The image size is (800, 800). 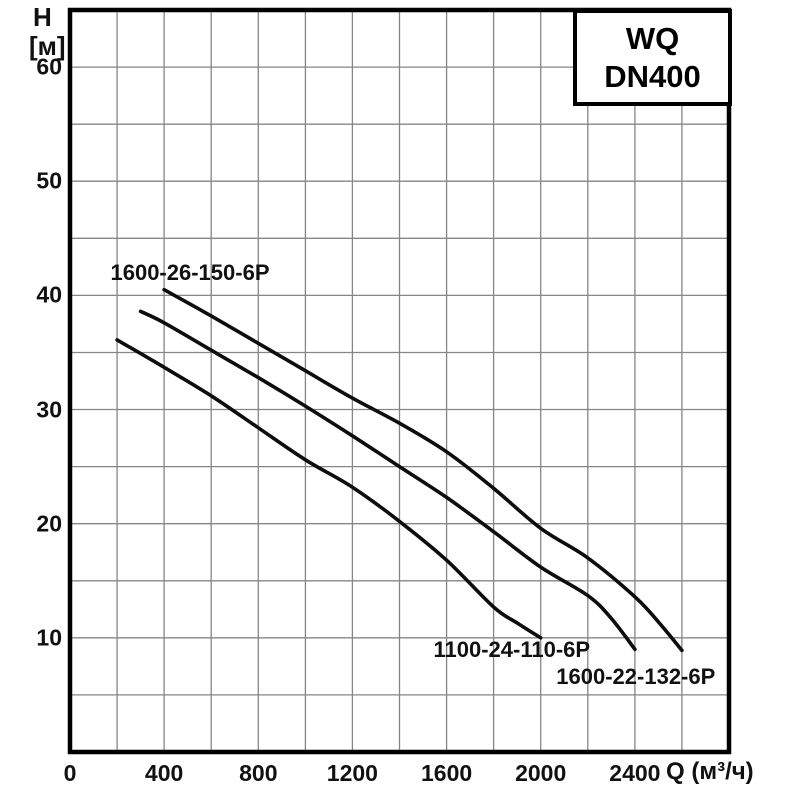 What do you see at coordinates (541, 773) in the screenshot?
I see `x-tick-label-2000: 2000` at bounding box center [541, 773].